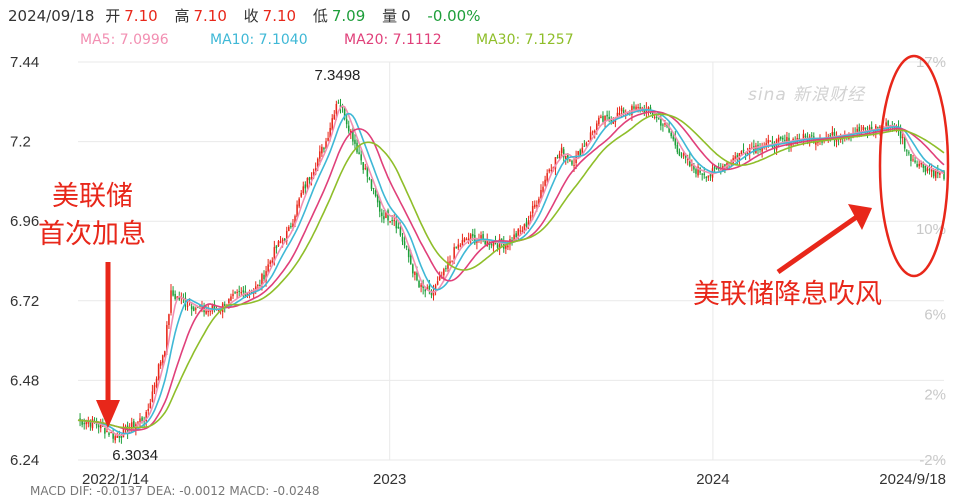 Image resolution: width=960 pixels, height=498 pixels. Describe the element at coordinates (113, 16) in the screenshot. I see `open-label: 开` at that location.